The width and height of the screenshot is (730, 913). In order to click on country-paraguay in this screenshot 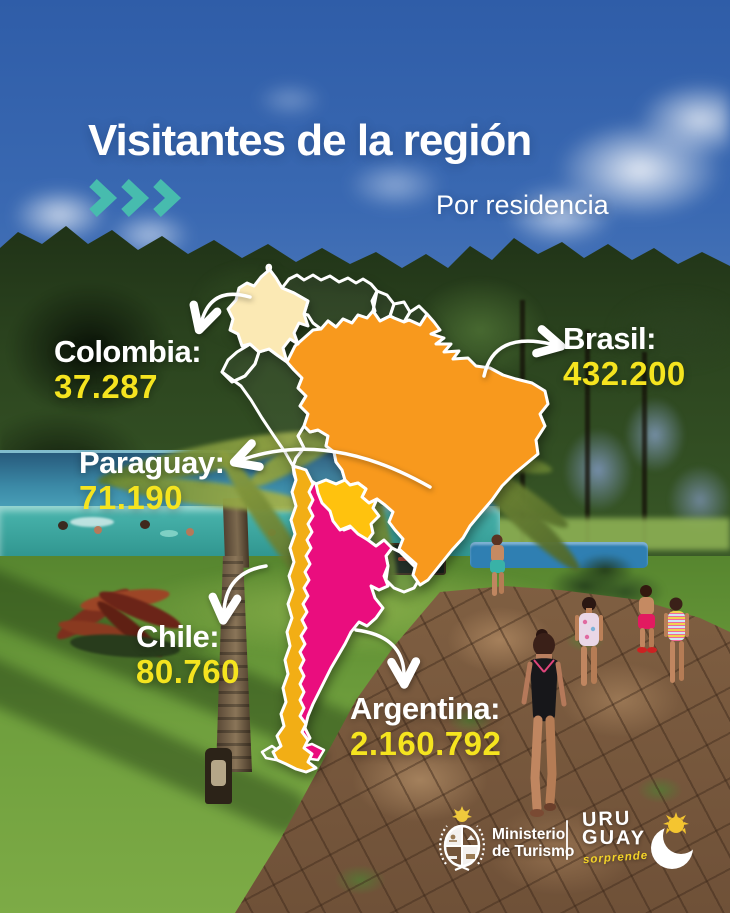, I will do `click(347, 510)`.